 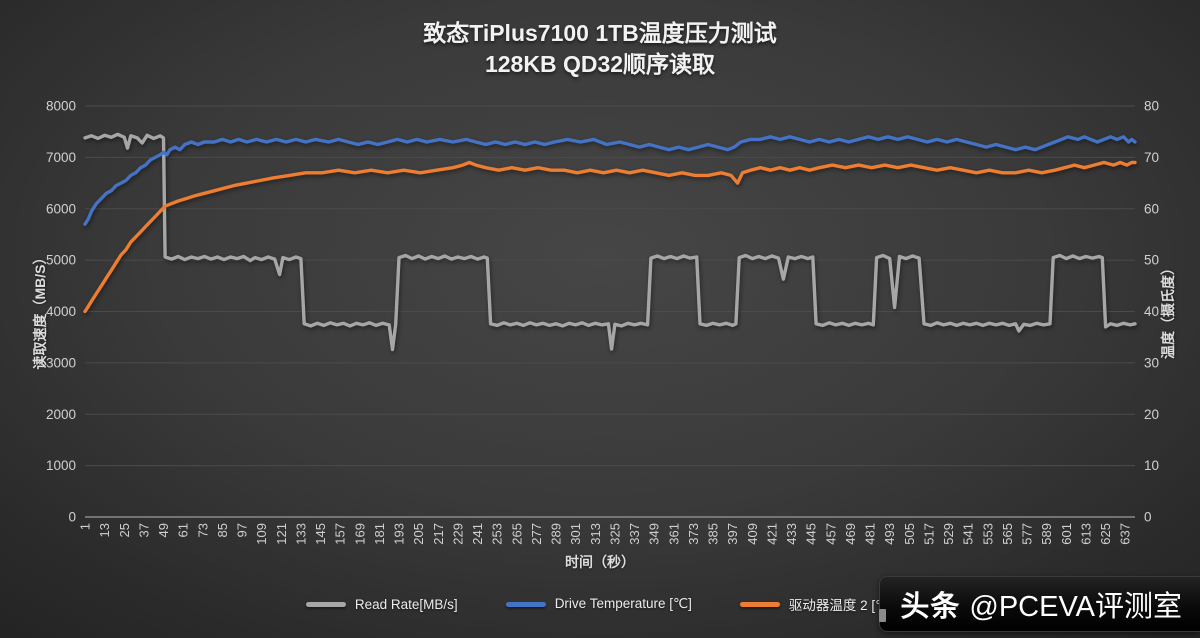 I want to click on x-tick-label: 121, so click(x=281, y=534).